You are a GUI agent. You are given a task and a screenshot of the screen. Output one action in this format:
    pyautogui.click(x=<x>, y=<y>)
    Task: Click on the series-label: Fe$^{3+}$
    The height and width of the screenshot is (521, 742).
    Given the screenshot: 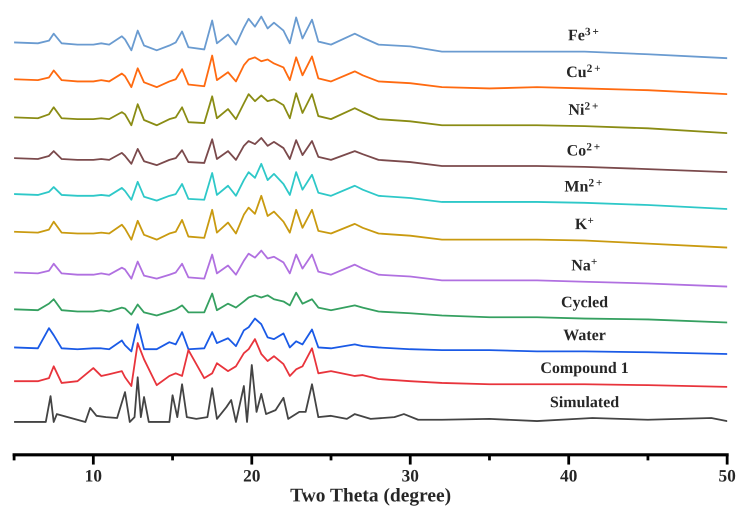 What is the action you would take?
    pyautogui.click(x=583, y=34)
    